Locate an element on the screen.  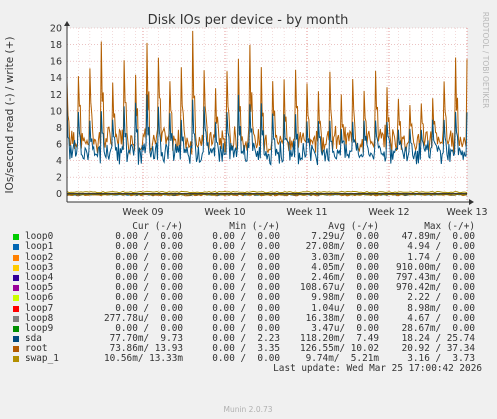
legend-avg: 108.67u/ 0.00 is located at coordinates (339, 288).